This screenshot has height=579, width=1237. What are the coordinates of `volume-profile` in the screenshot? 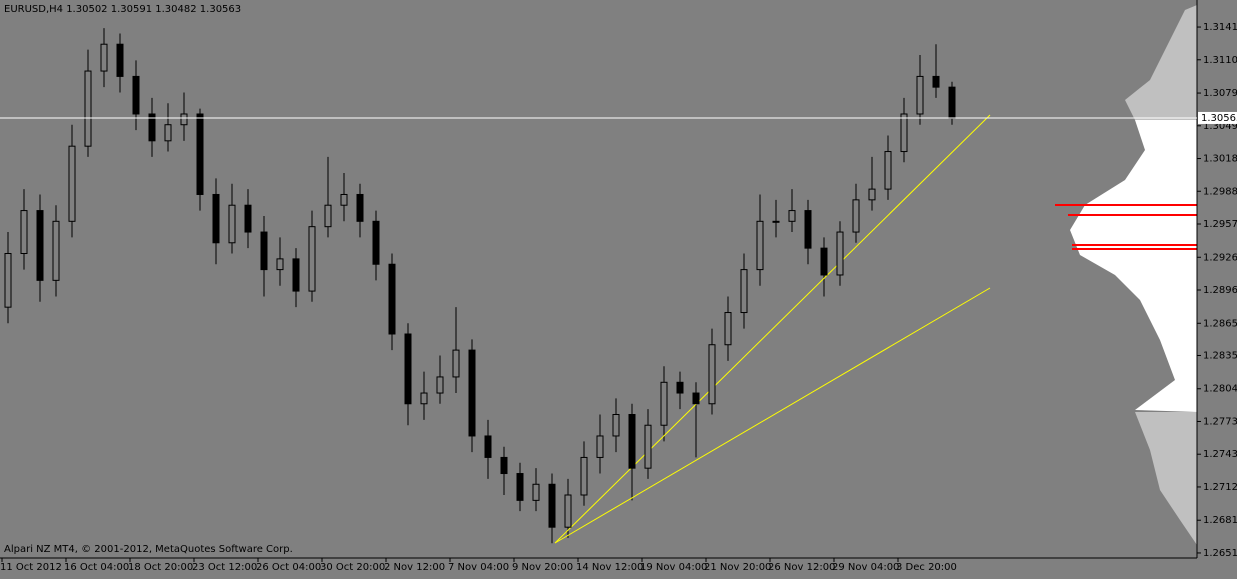 It's located at (1126, 275).